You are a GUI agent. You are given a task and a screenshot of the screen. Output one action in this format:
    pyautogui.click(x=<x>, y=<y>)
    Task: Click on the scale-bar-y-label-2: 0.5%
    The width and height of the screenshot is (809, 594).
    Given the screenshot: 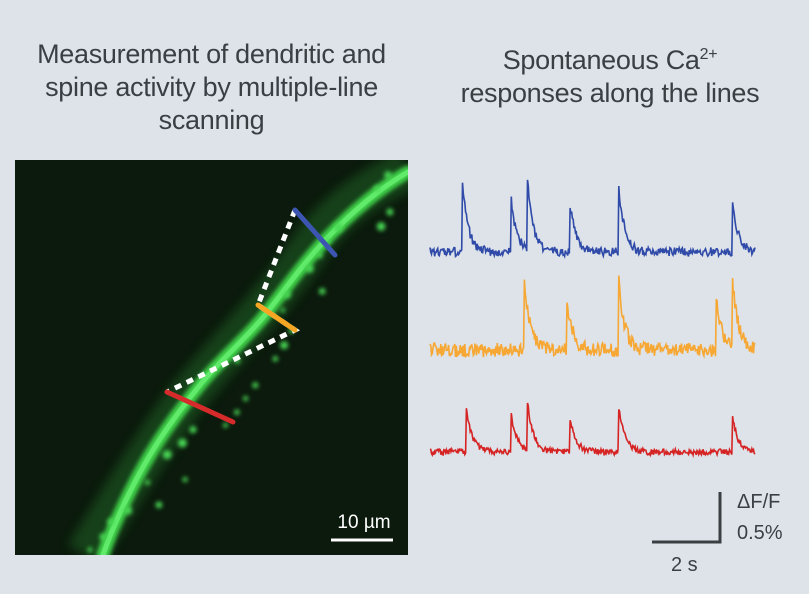 What is the action you would take?
    pyautogui.click(x=760, y=533)
    